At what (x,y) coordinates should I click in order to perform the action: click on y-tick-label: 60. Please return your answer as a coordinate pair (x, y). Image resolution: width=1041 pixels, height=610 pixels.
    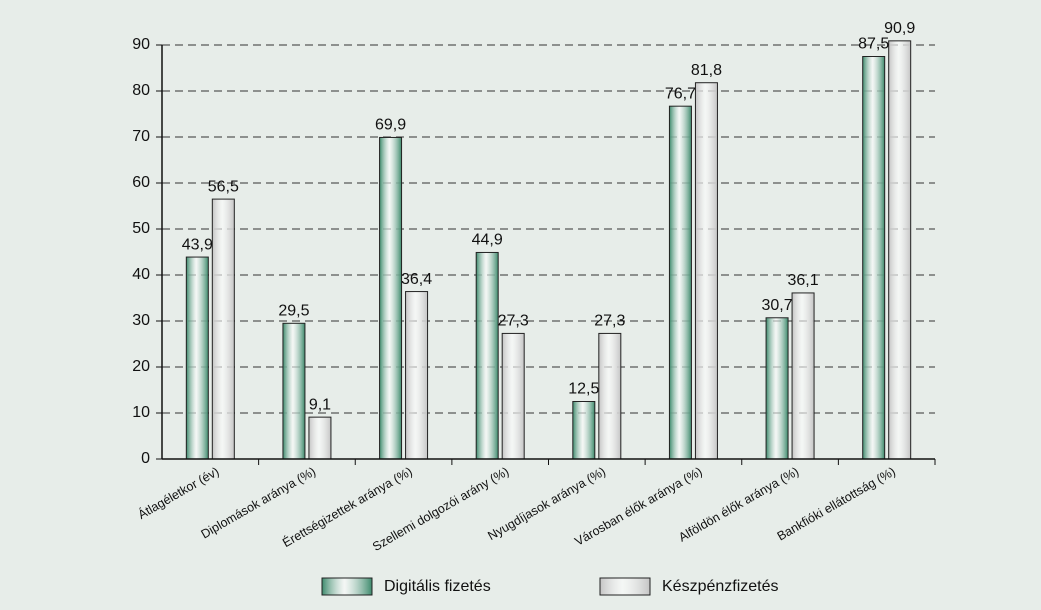
    Looking at the image, I should click on (141, 182).